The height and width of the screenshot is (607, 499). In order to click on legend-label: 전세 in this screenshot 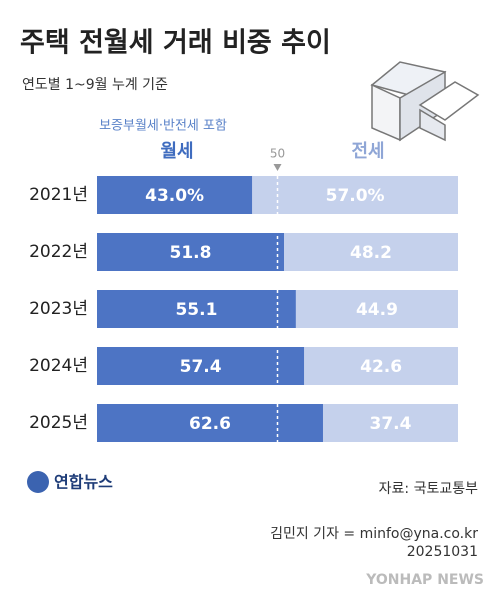, I will do `click(367, 151)`.